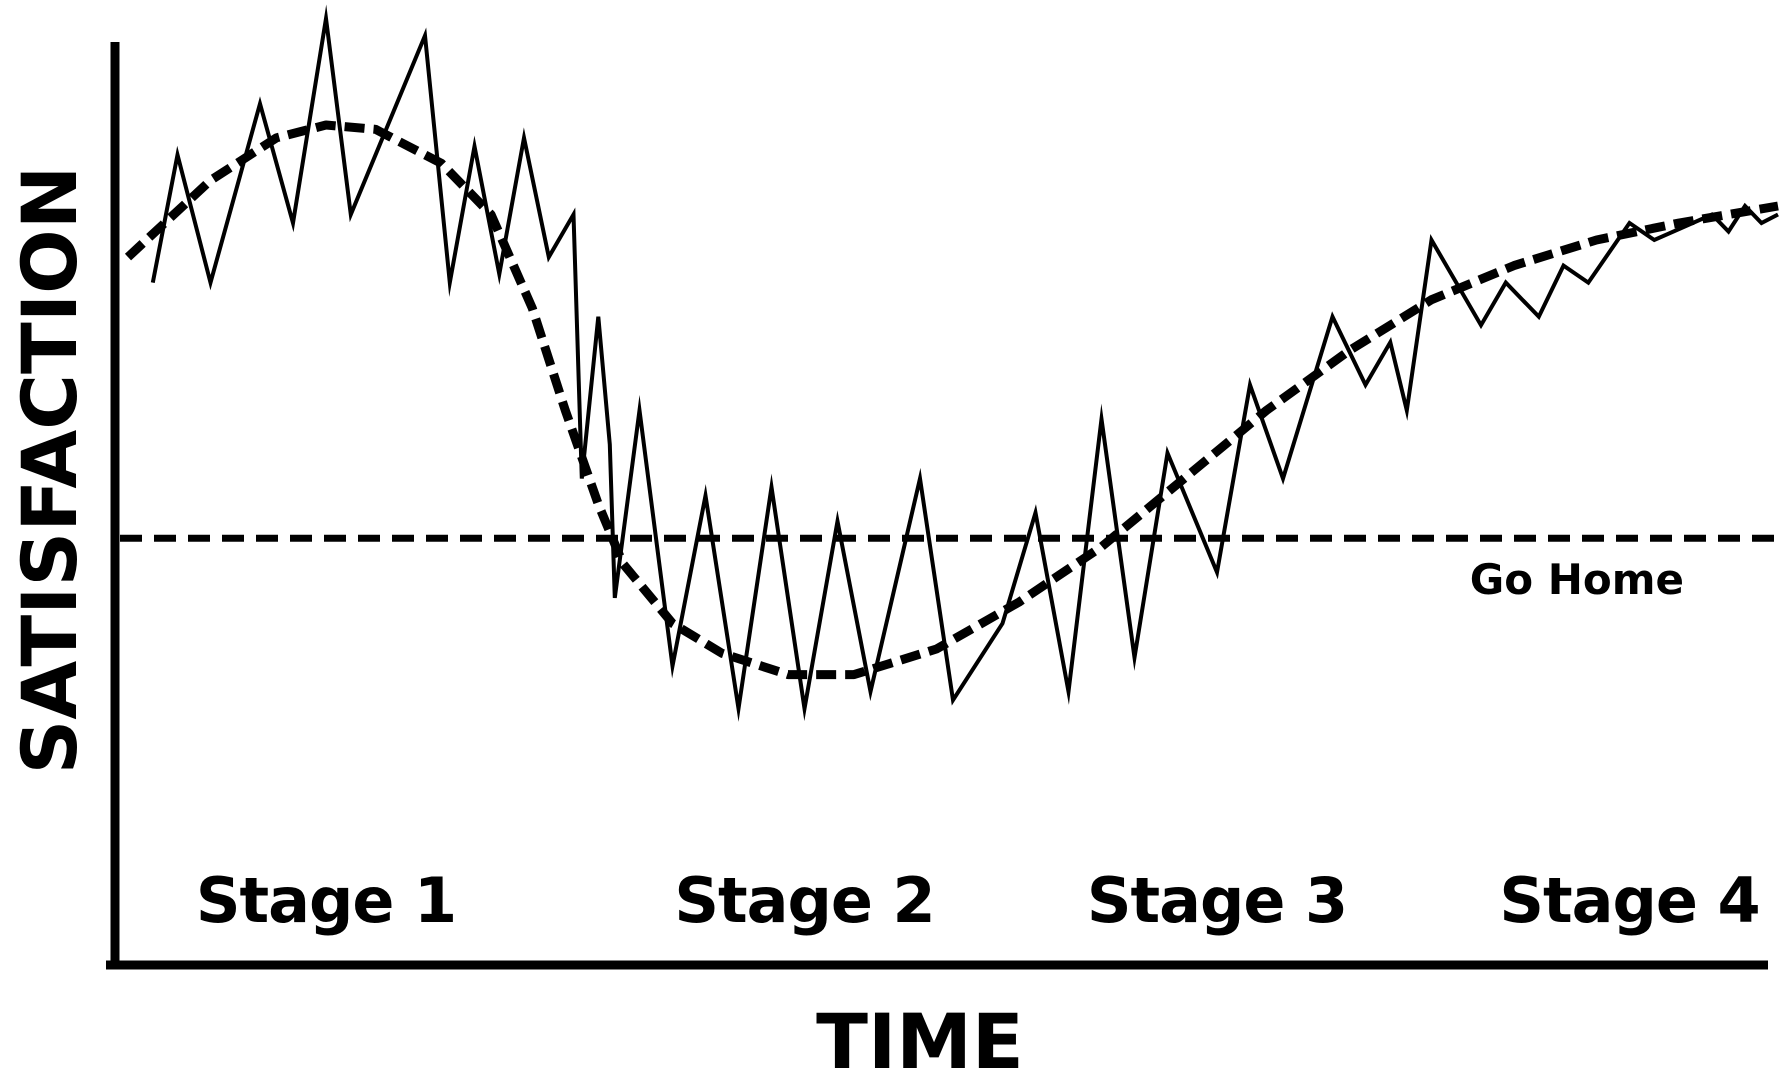 This screenshot has height=1077, width=1790. Describe the element at coordinates (1629, 900) in the screenshot. I see `stage-label-4: Stage 4` at that location.